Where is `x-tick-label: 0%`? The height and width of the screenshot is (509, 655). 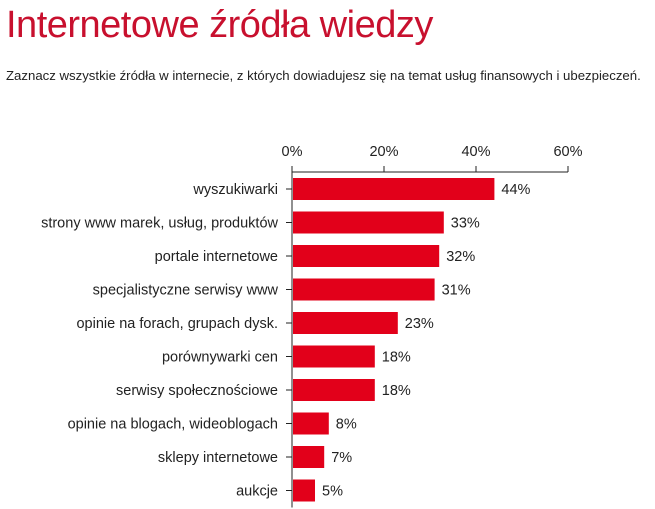 x-tick-label: 0% is located at coordinates (292, 152).